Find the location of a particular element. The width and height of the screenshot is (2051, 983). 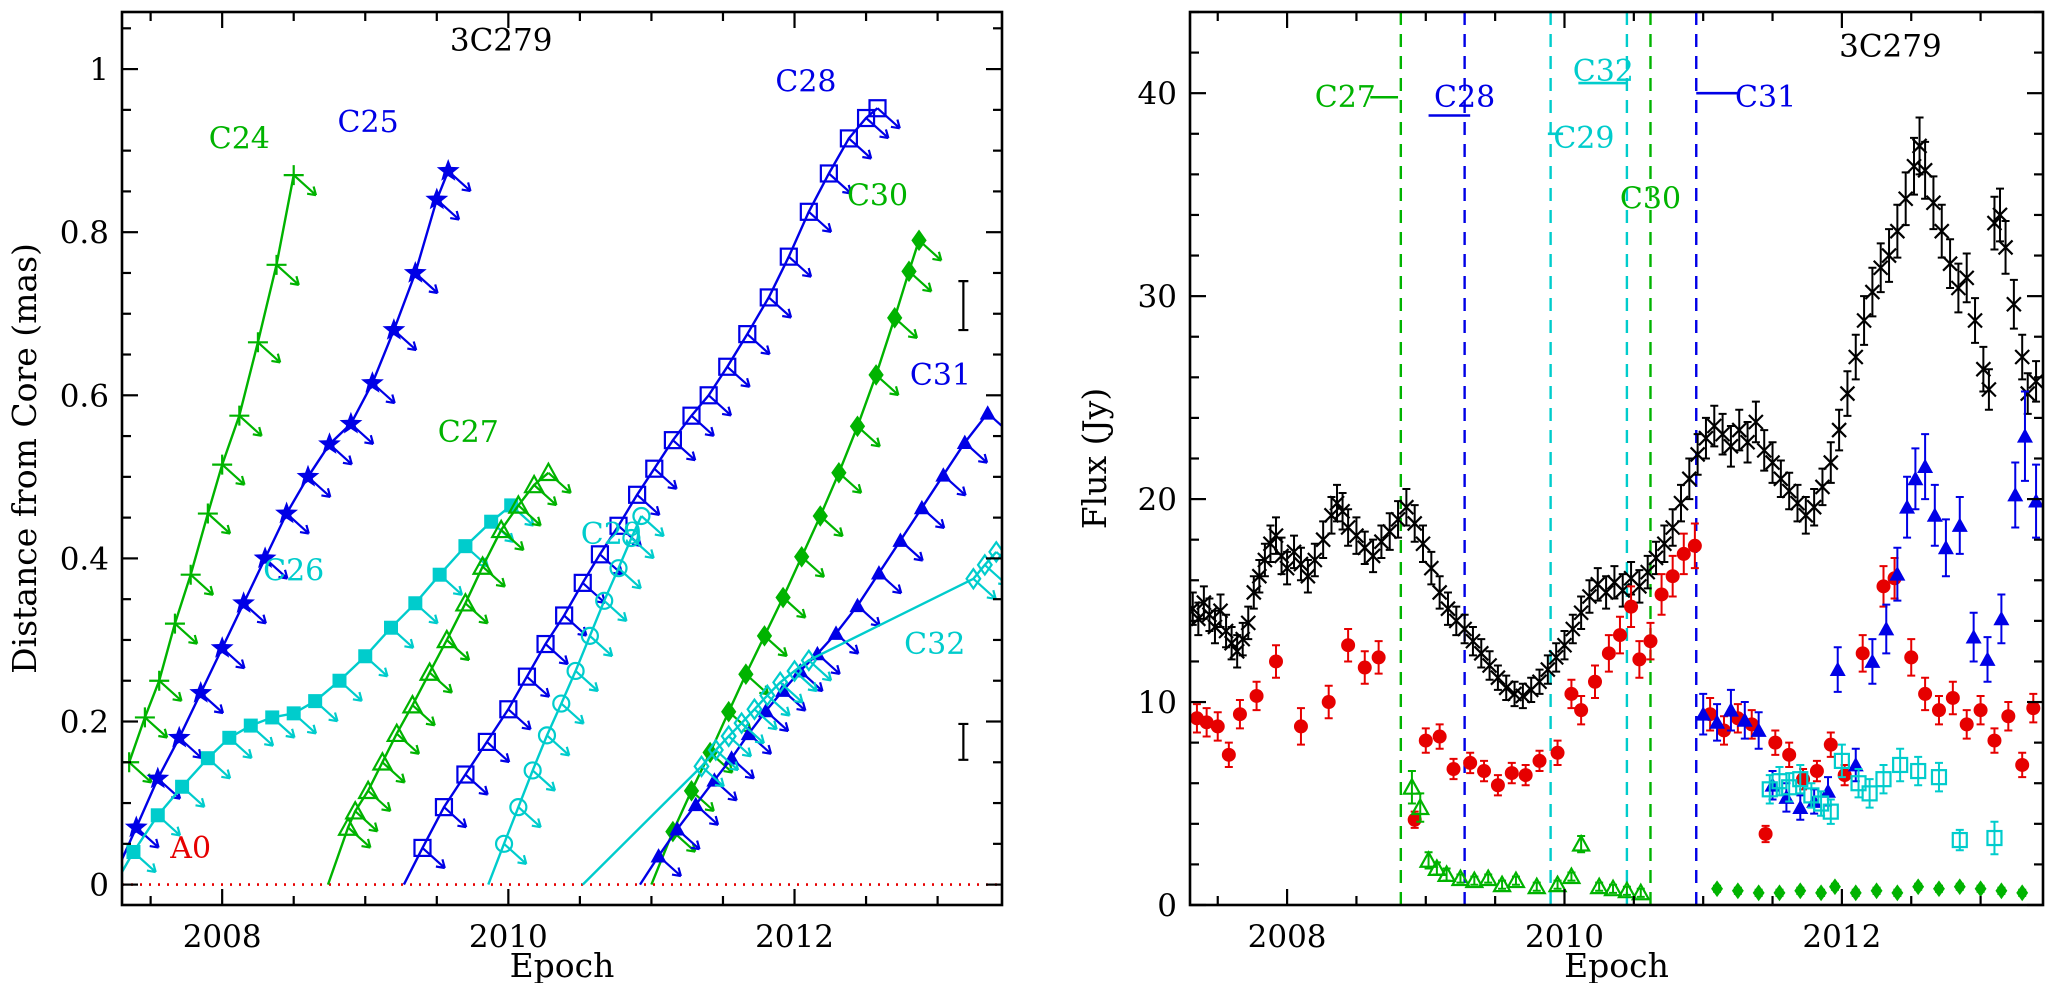

svg-text: C26 is located at coordinates (293, 571).